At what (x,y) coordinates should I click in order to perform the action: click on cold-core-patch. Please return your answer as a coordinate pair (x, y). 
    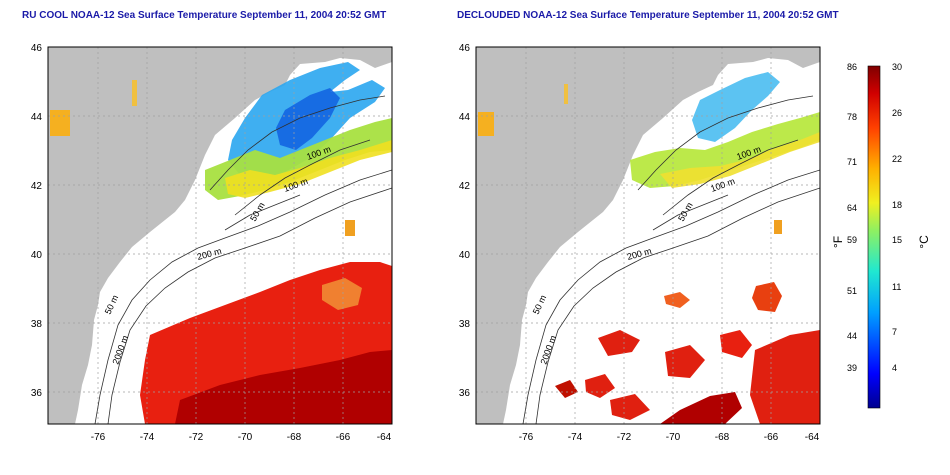
    Looking at the image, I should click on (308, 119).